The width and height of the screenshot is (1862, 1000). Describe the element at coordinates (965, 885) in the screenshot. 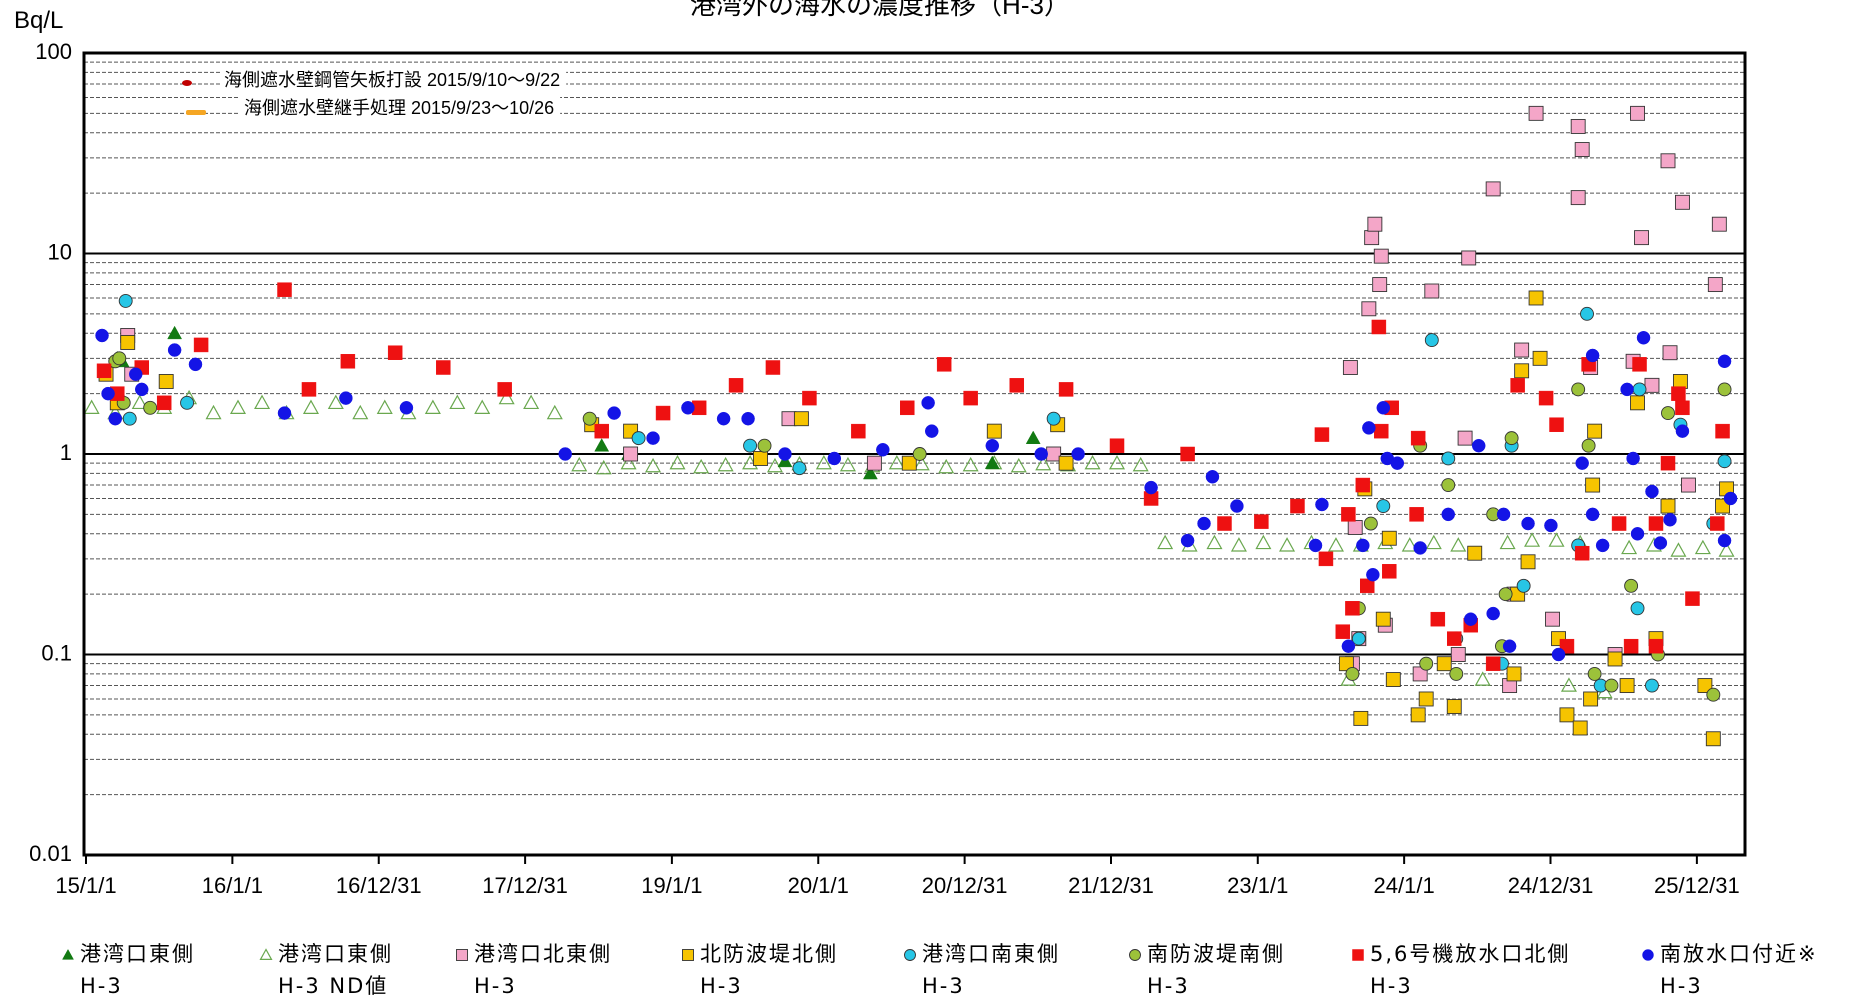

I see `x-tick-label: 20/12/31` at that location.